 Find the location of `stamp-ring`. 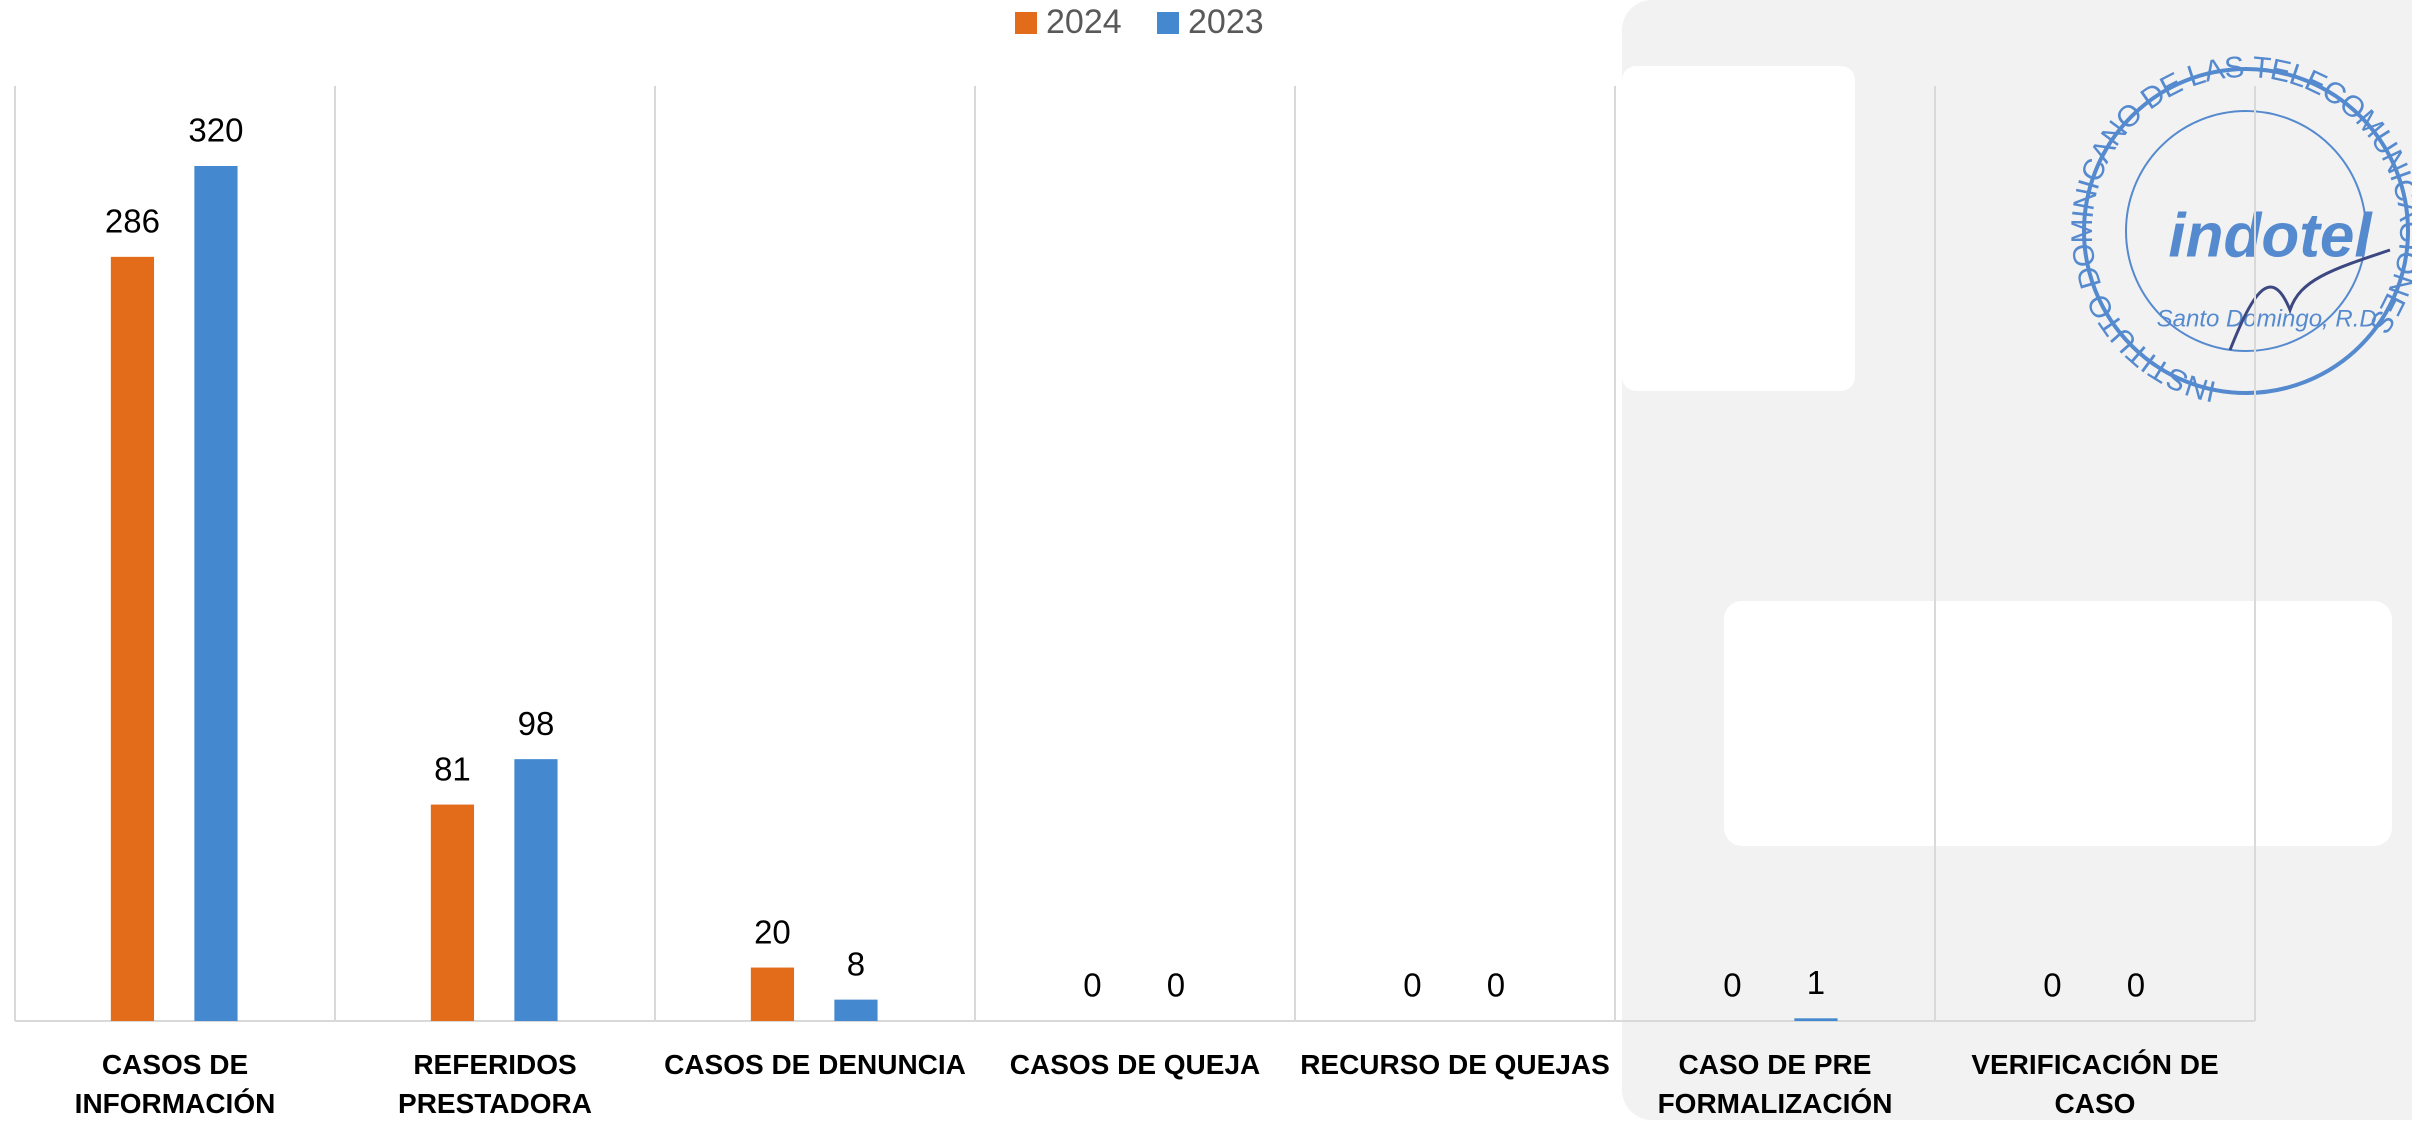

stamp-ring is located at coordinates (2246, 231).